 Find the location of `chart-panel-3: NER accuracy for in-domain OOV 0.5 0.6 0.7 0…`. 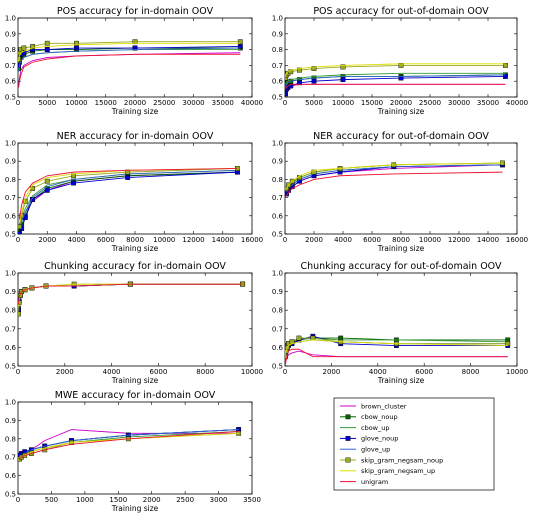

chart-panel-3: NER accuracy for in-domain OOV 0.5 0.6 0.7 0… is located at coordinates (134, 192).